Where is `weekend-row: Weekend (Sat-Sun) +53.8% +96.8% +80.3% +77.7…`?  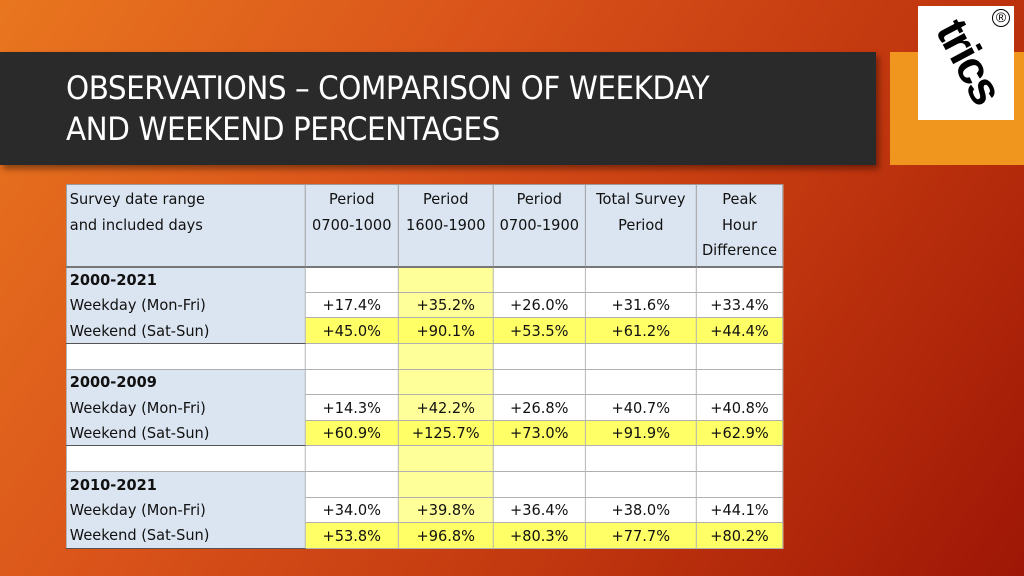 weekend-row: Weekend (Sat-Sun) +53.8% +96.8% +80.3% +77.7… is located at coordinates (425, 535).